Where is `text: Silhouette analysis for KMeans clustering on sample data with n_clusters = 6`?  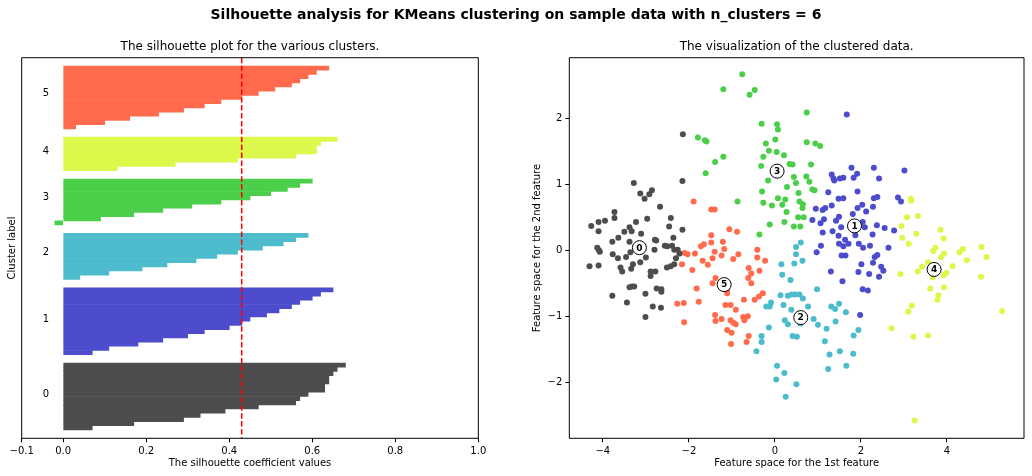
text: Silhouette analysis for KMeans clustering on sample data with n_clusters = 6 is located at coordinates (516, 13).